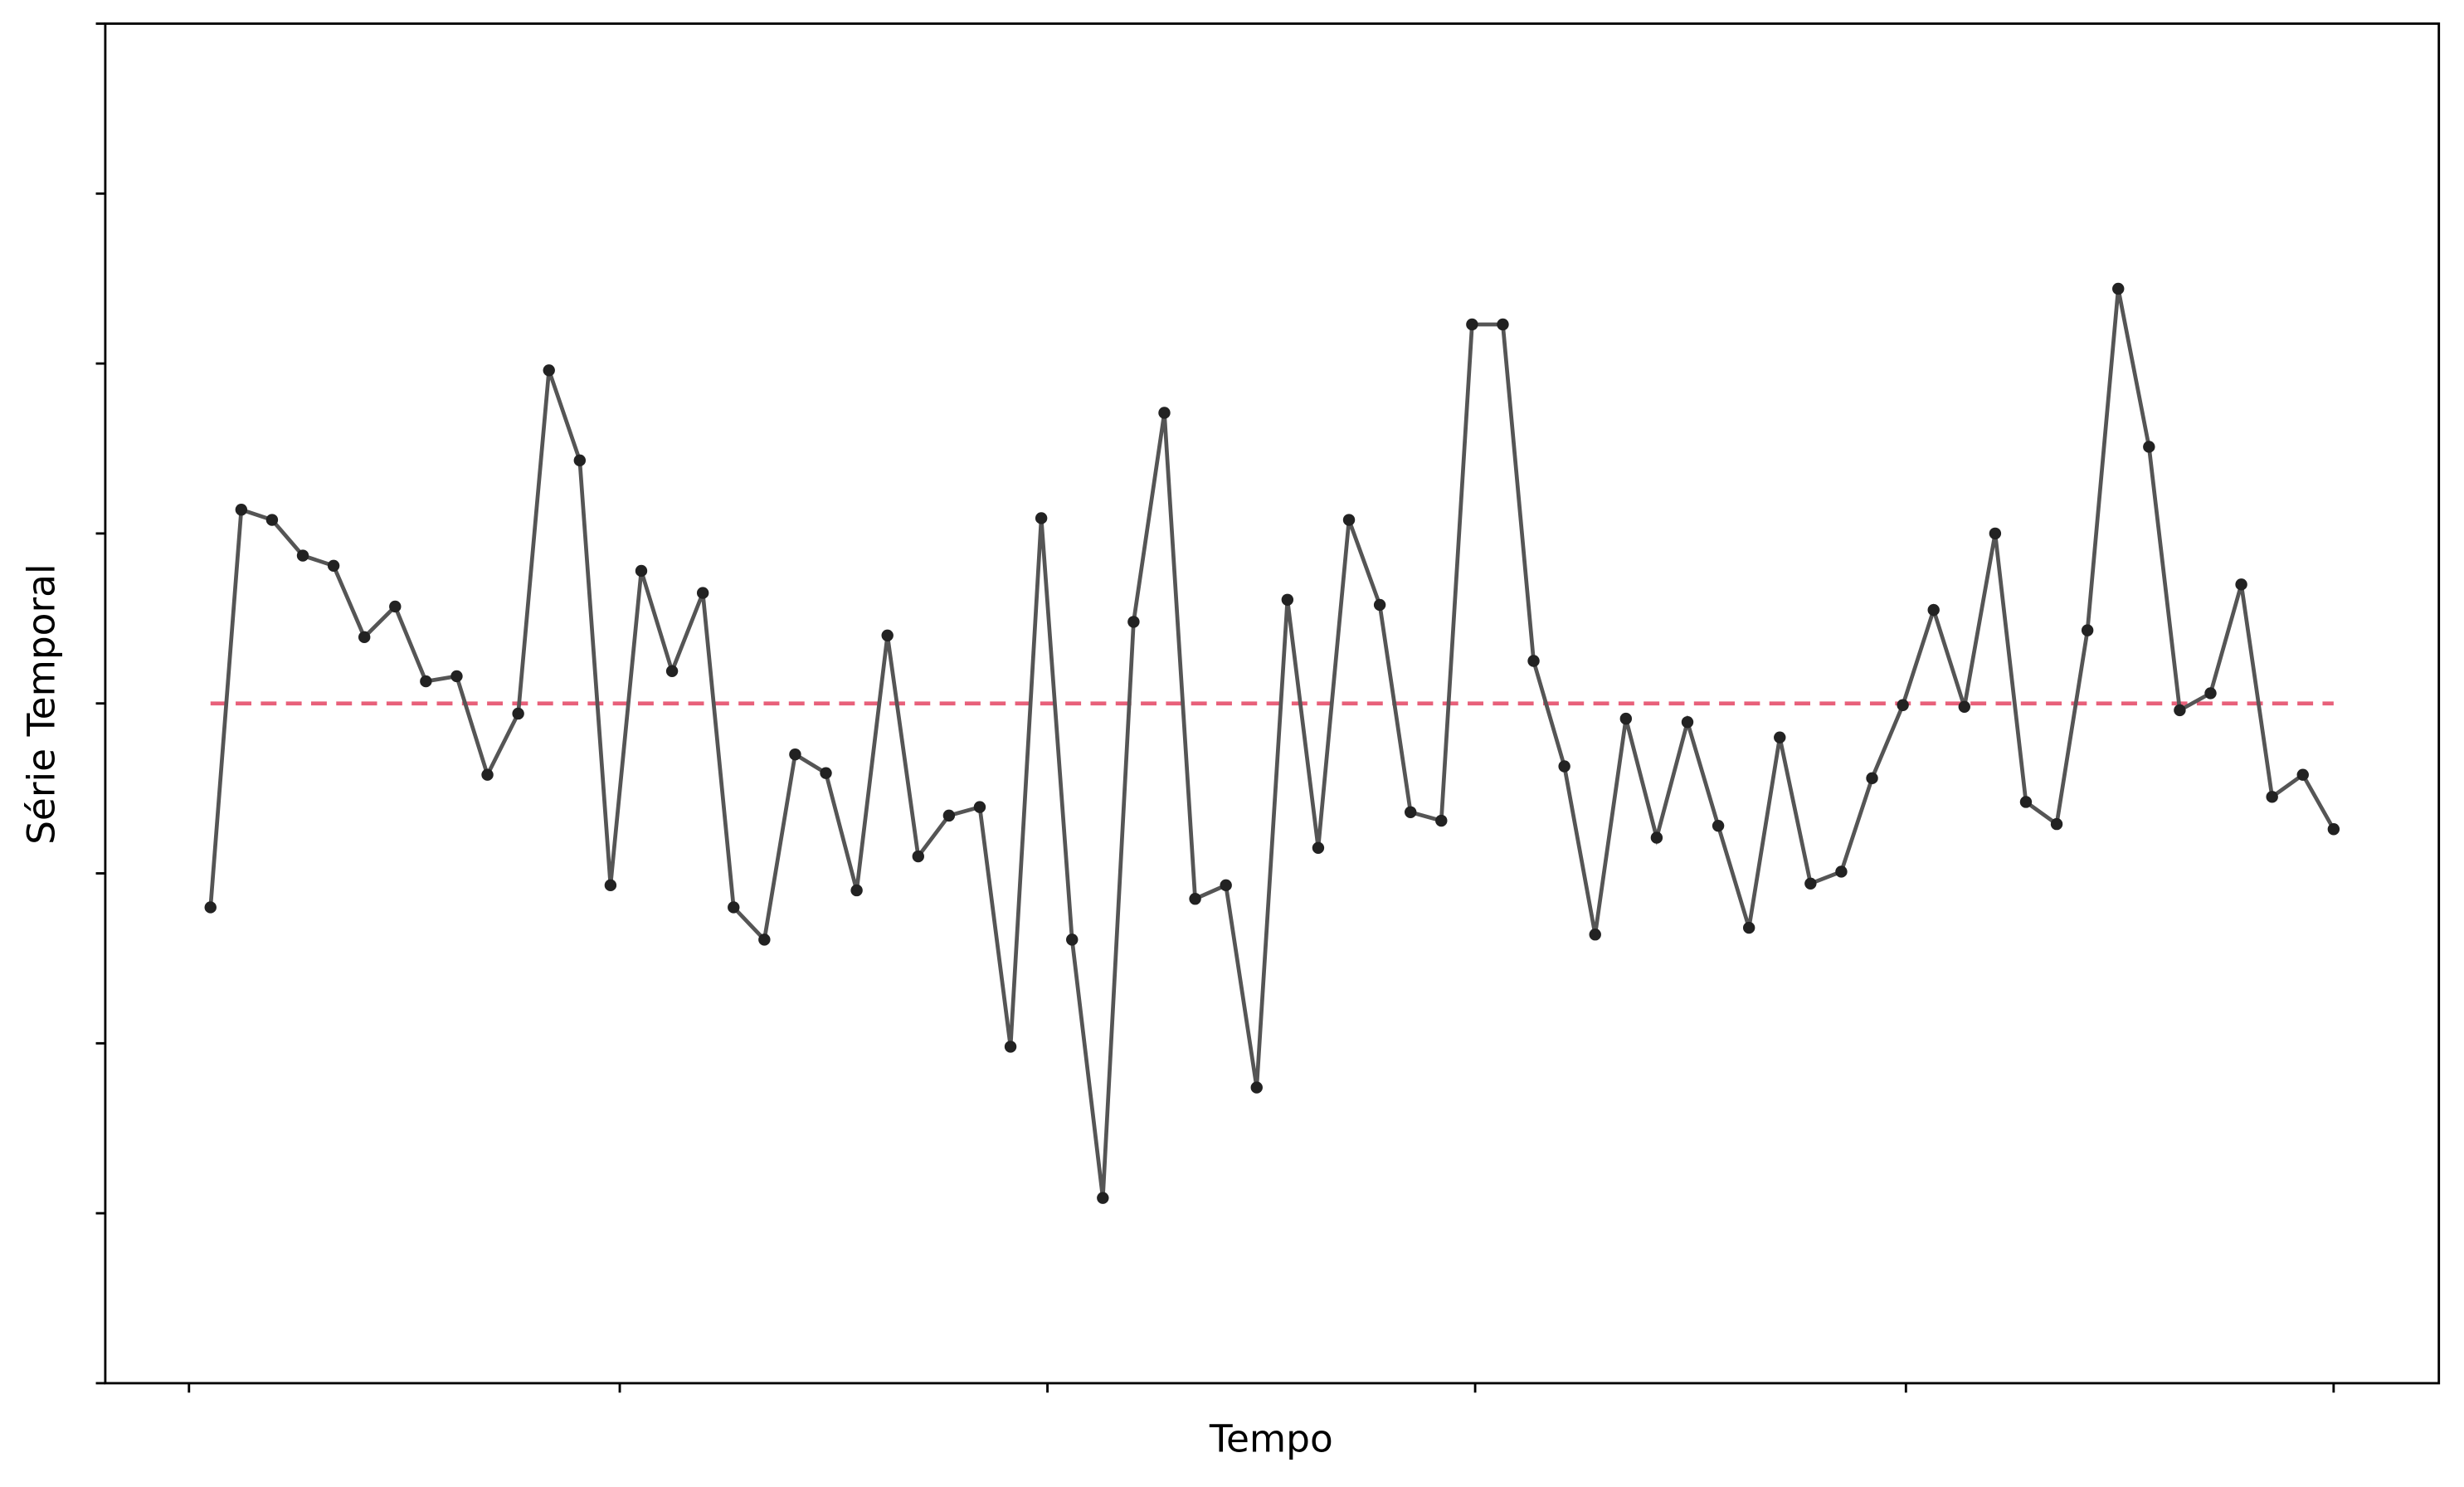 This screenshot has height=1487, width=2464. What do you see at coordinates (1271, 1438) in the screenshot?
I see `x-axis-label: Tempo` at bounding box center [1271, 1438].